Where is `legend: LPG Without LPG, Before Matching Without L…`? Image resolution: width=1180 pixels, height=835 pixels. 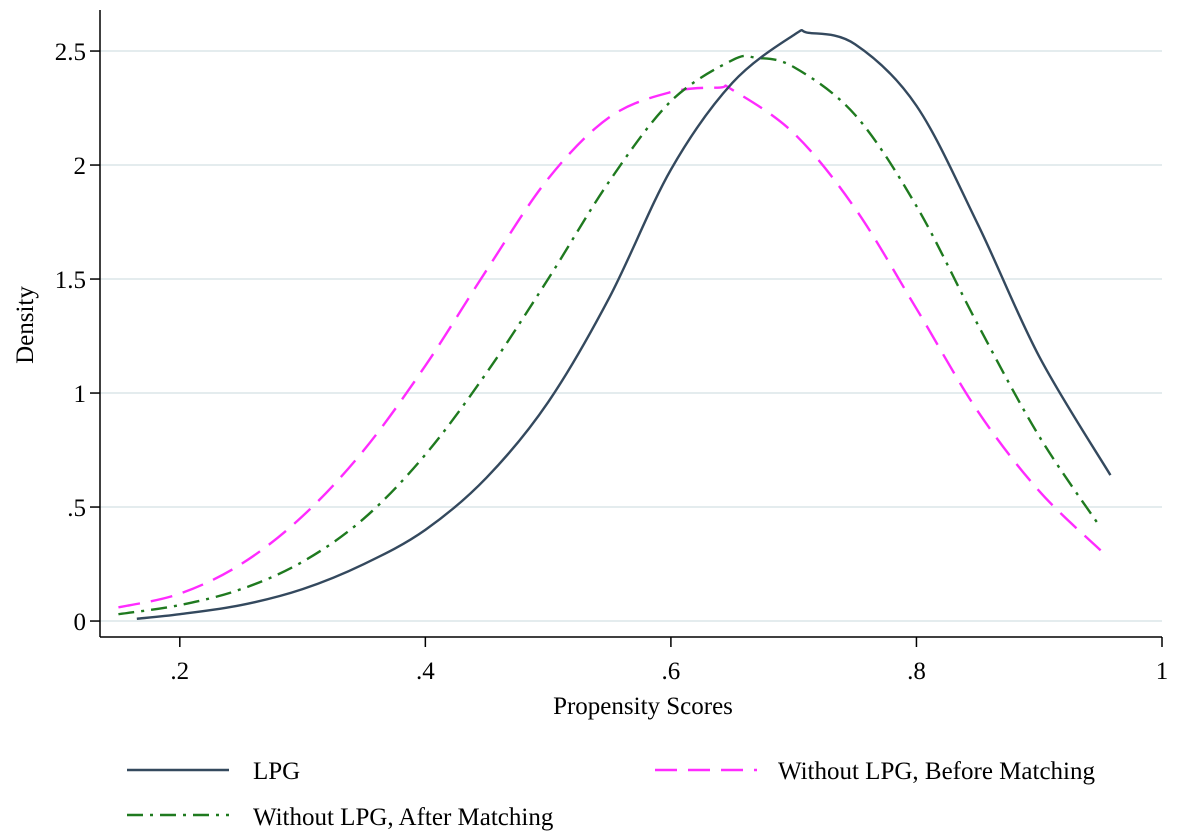 legend: LPG Without LPG, Before Matching Without L… is located at coordinates (611, 794).